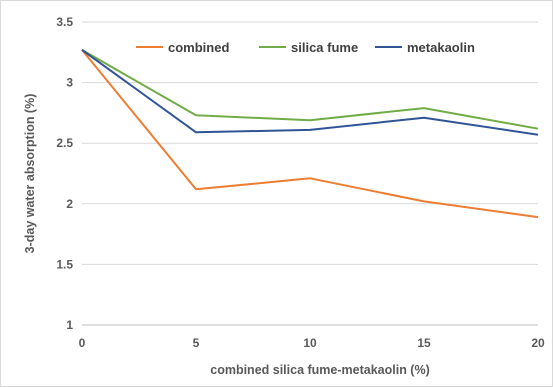 The width and height of the screenshot is (553, 387). What do you see at coordinates (310, 343) in the screenshot?
I see `x-tick-label: 10` at bounding box center [310, 343].